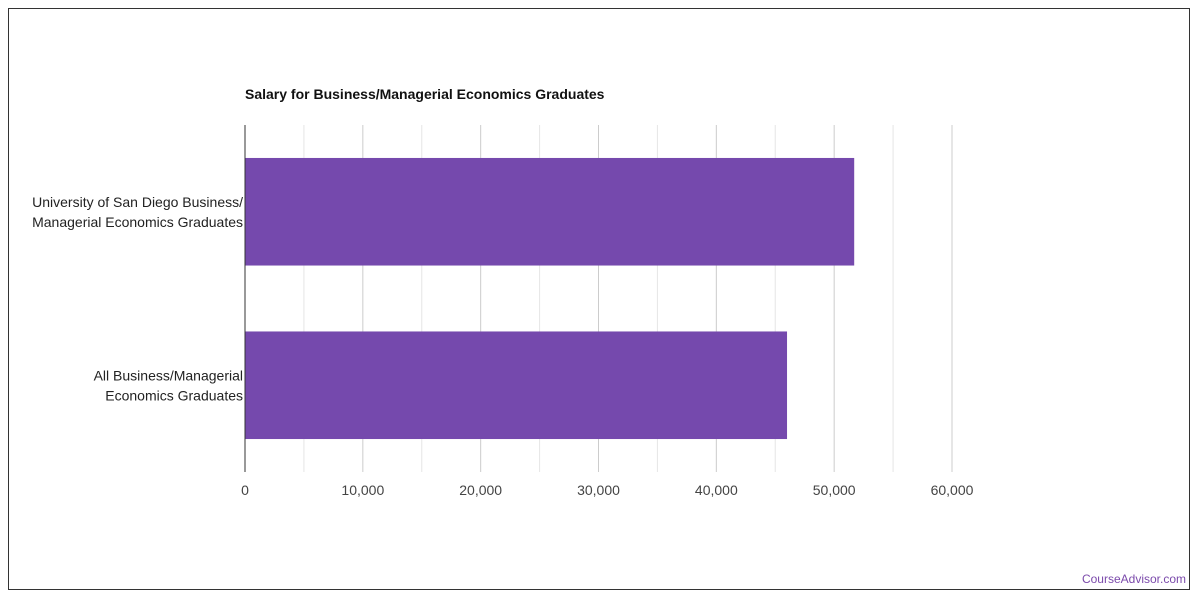 The image size is (1200, 600). I want to click on tick-labels: 0 10,000 20,000 30,000 40,000 50,000 60,000, so click(607, 490).